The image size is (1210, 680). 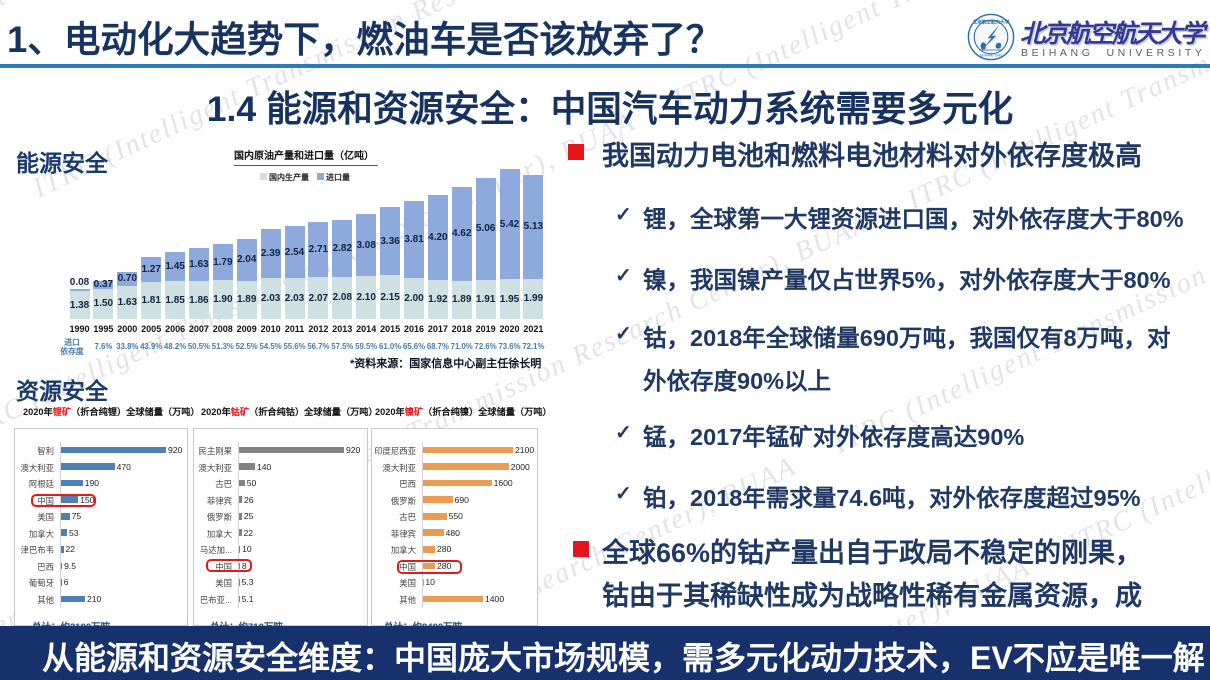 What do you see at coordinates (992, 56) in the screenshot?
I see `svg-text: BEIHANG UNIV` at bounding box center [992, 56].